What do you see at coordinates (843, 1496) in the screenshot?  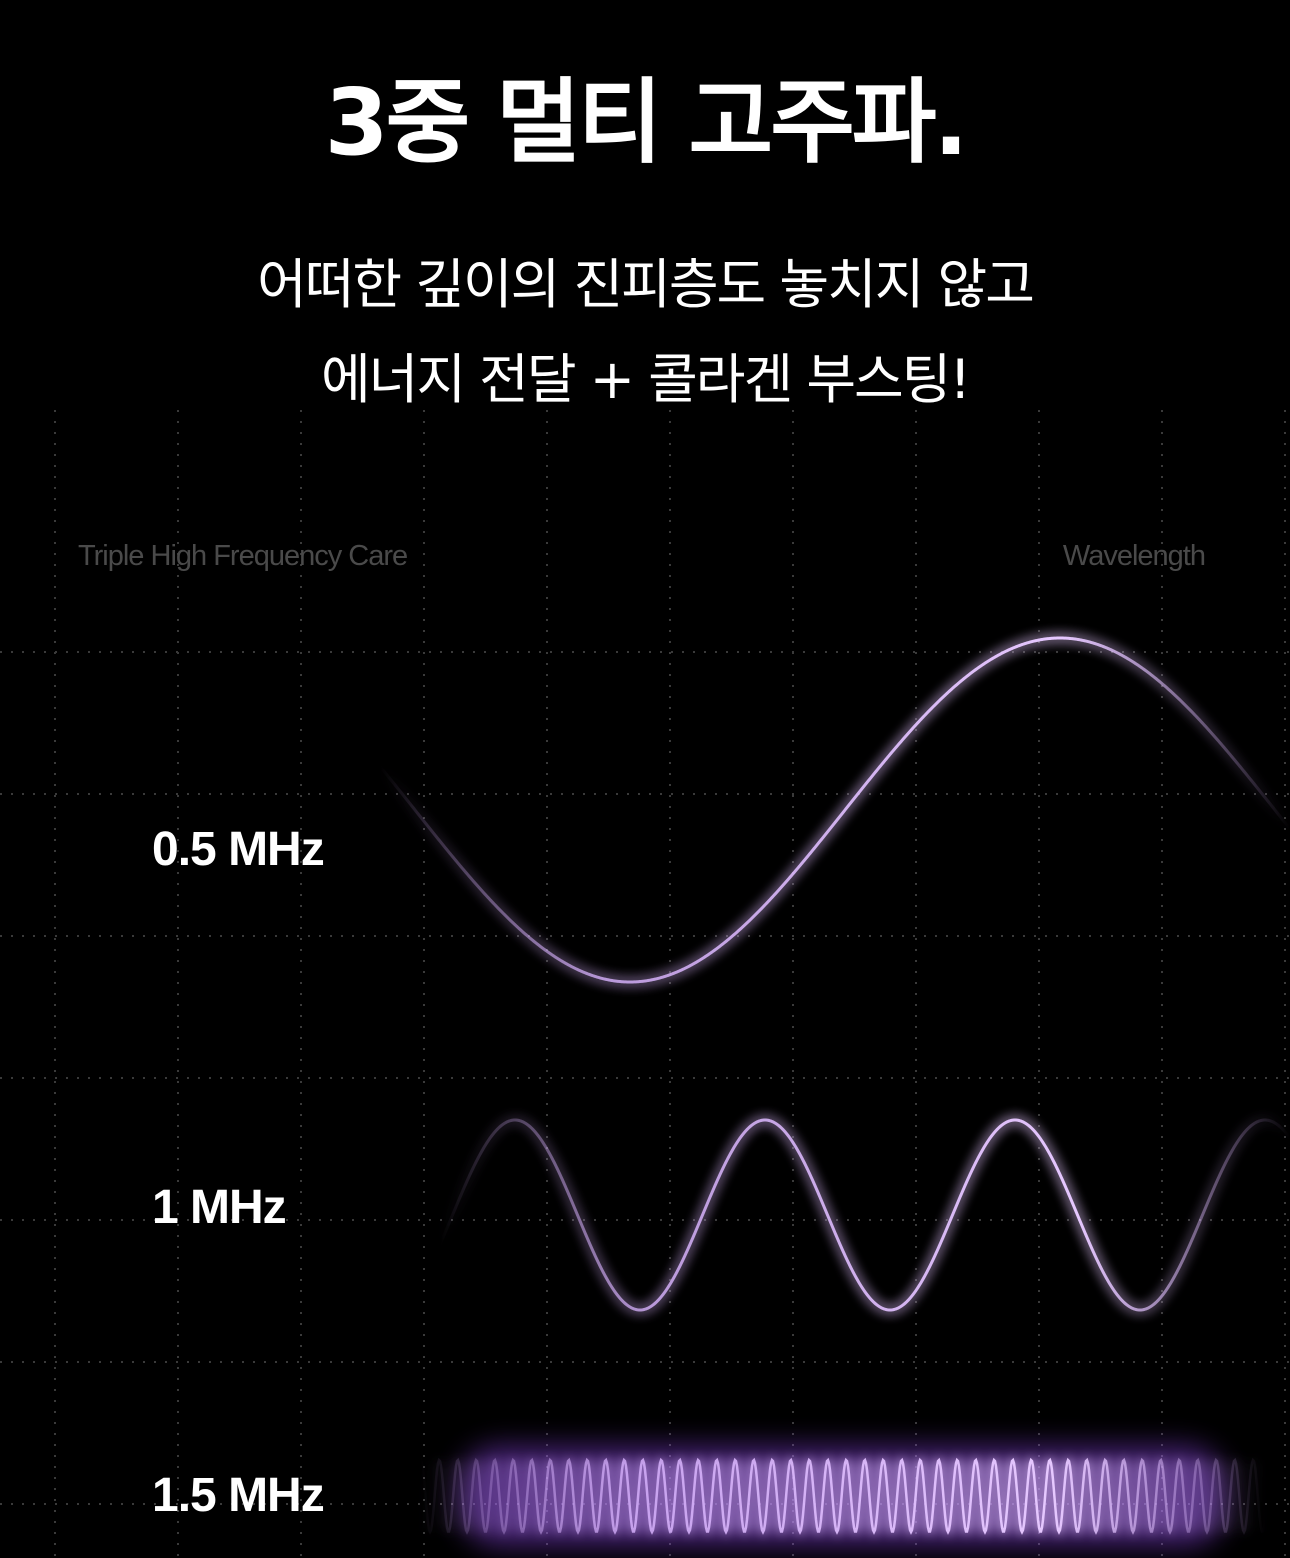 I see `wave-1-5-mhz` at bounding box center [843, 1496].